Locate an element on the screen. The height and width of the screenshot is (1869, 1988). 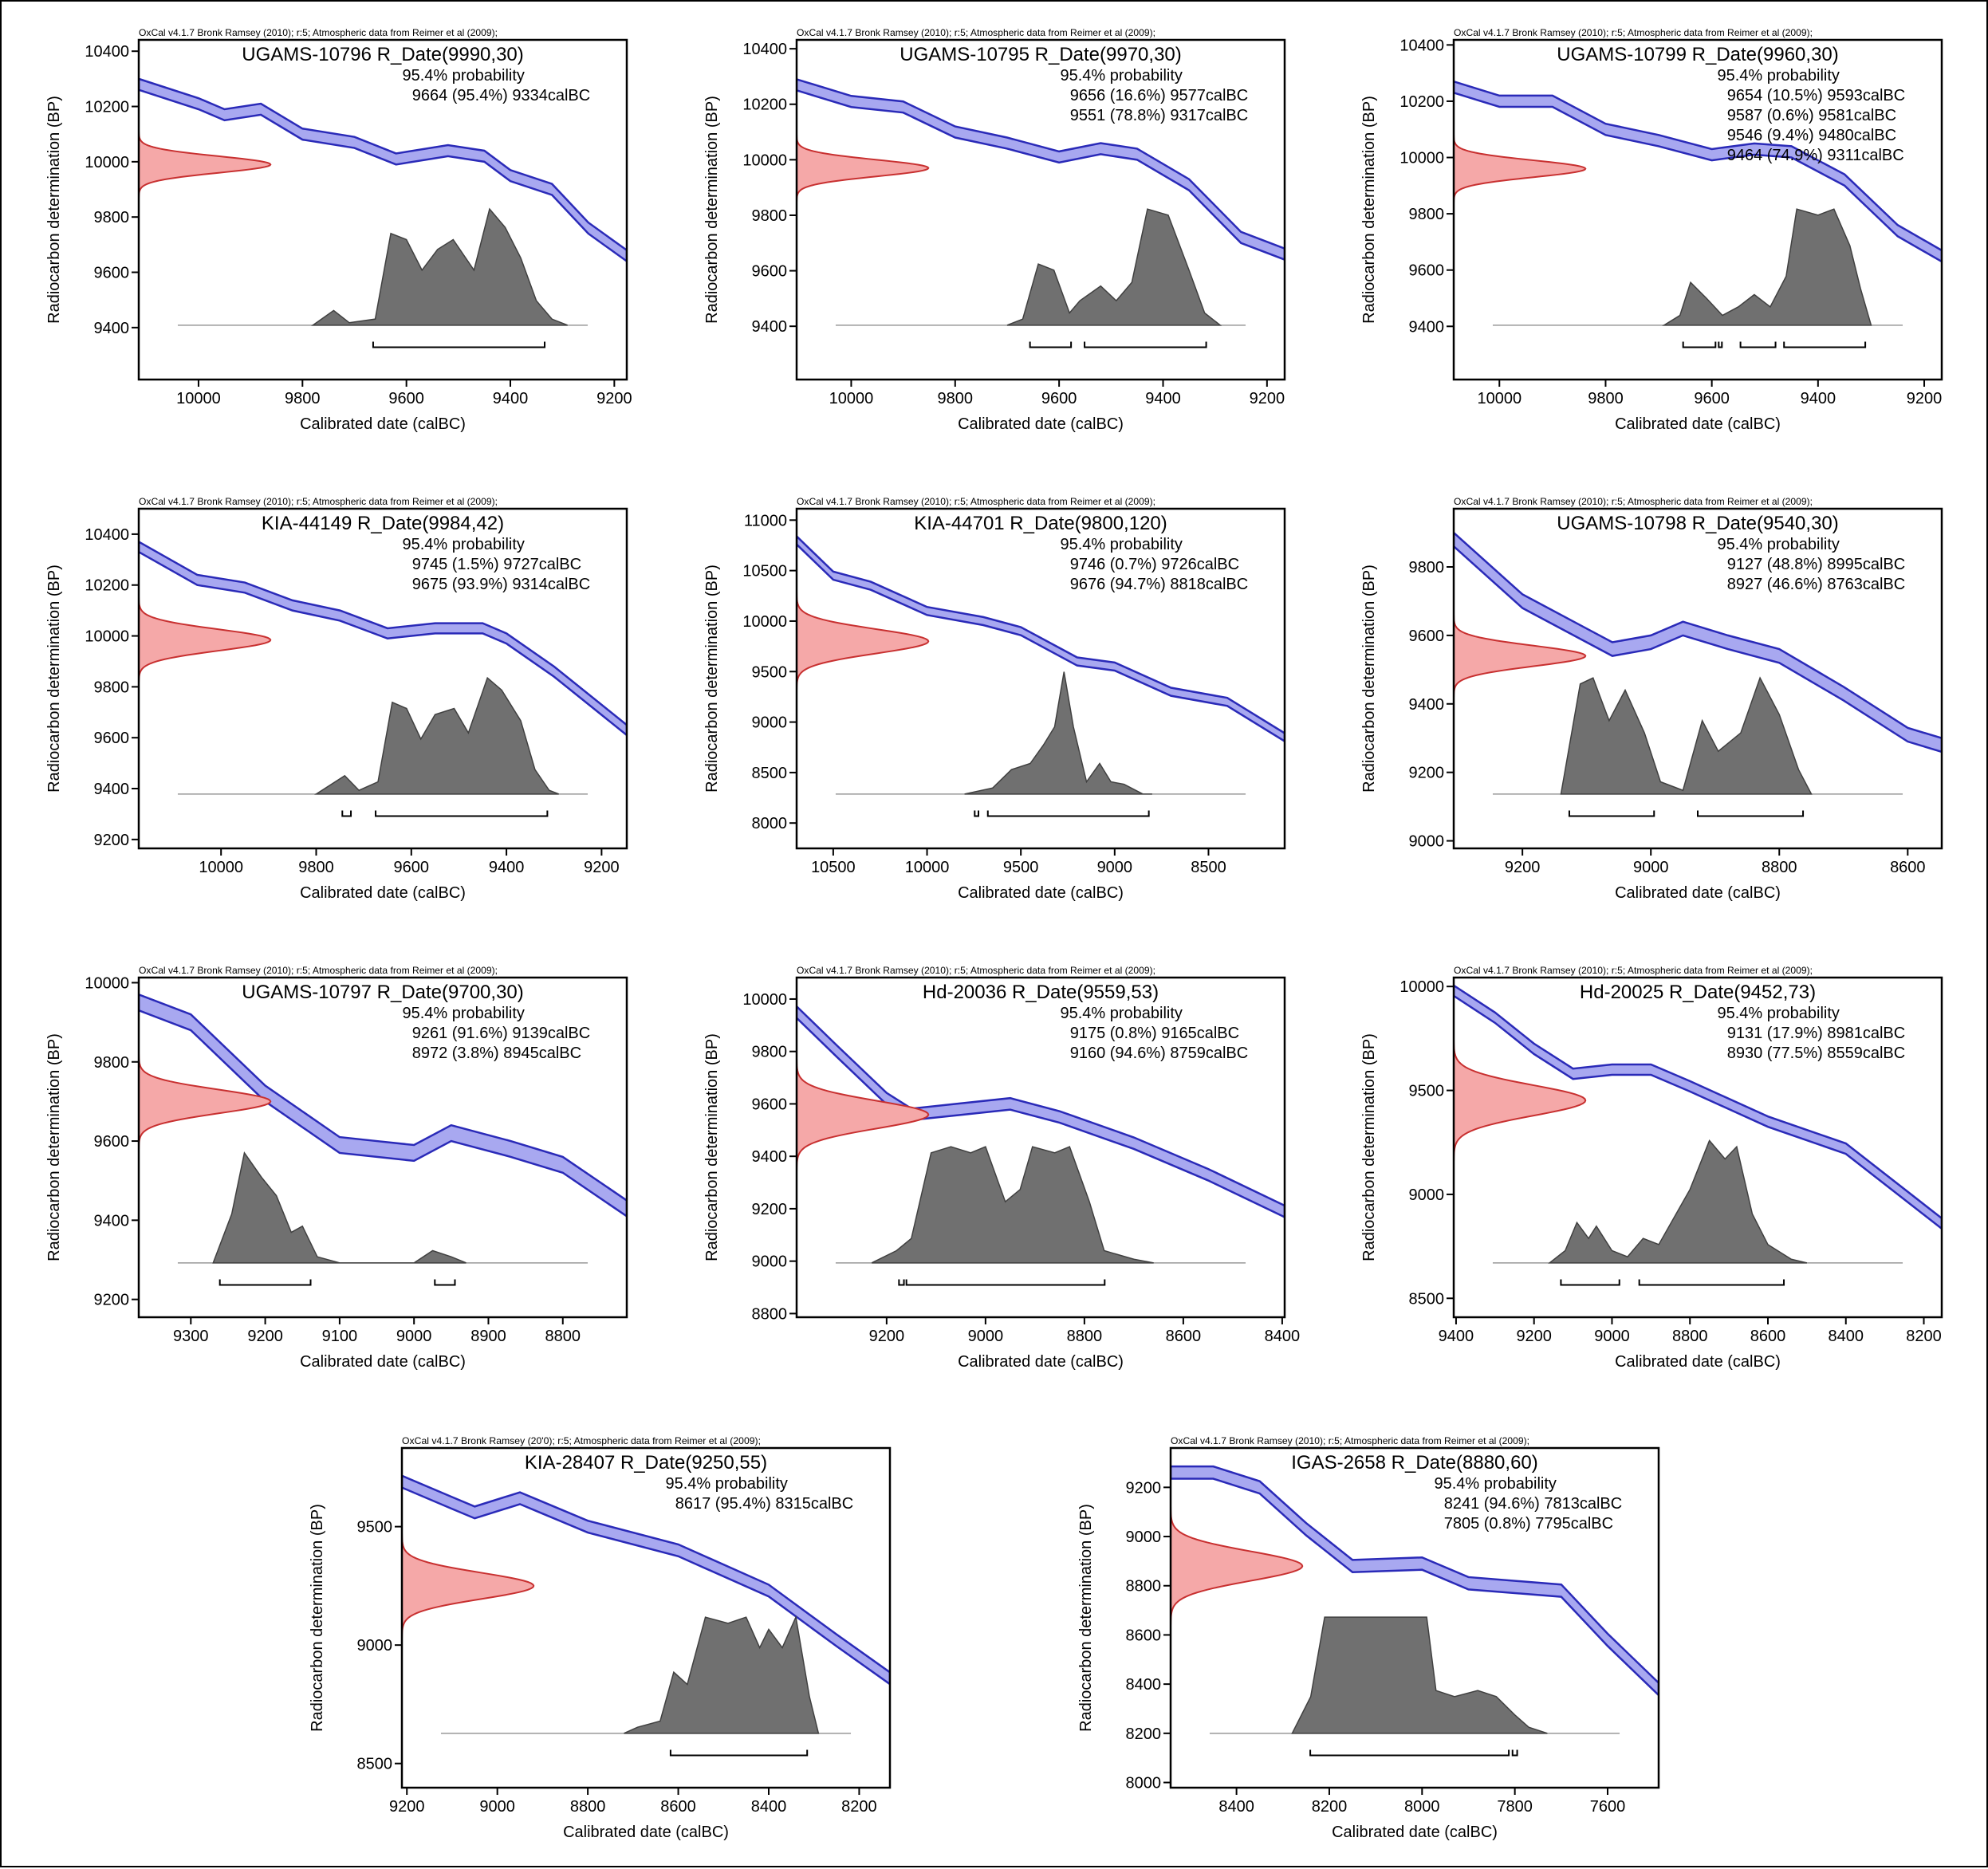
y-tick-label: 9600 is located at coordinates (770, 1104).